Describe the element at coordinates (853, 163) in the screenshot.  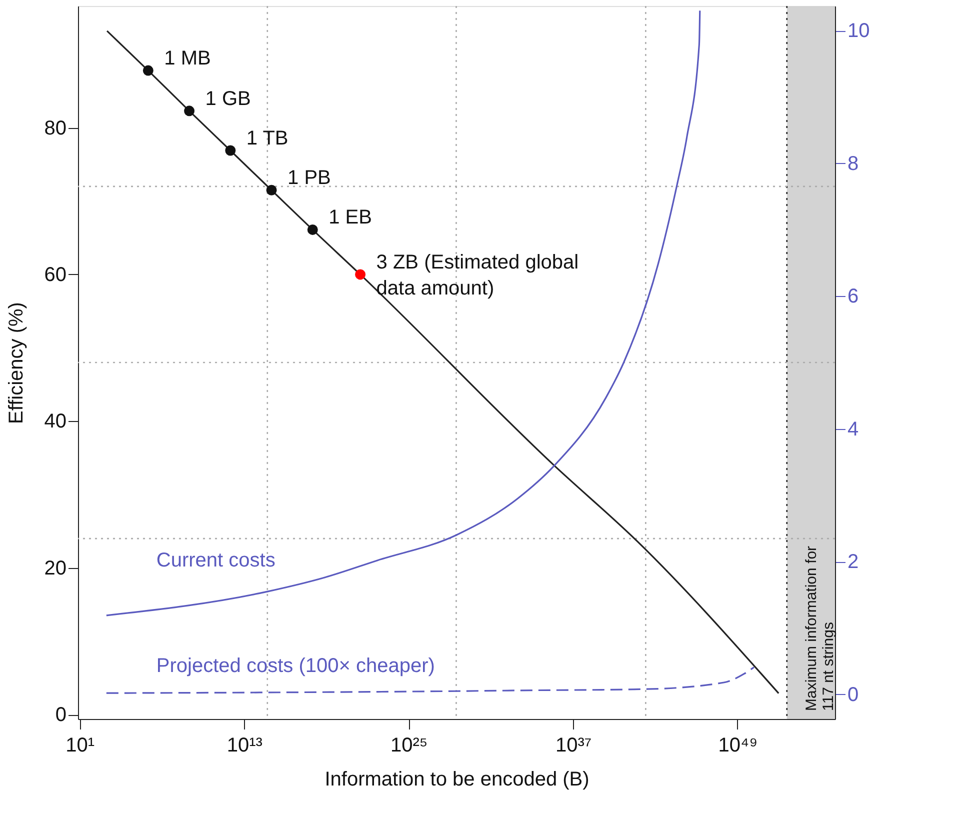
I see `y2-tick-label: 8` at that location.